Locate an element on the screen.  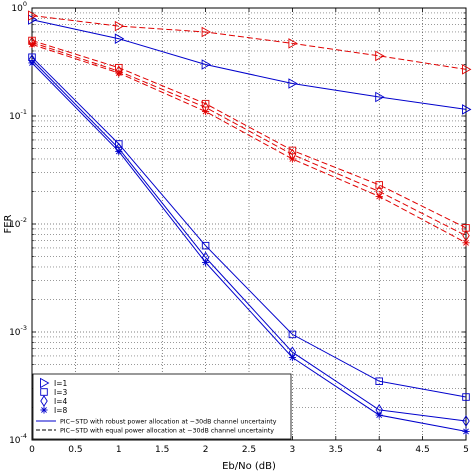
legend-label: I=1 is located at coordinates (60, 383).